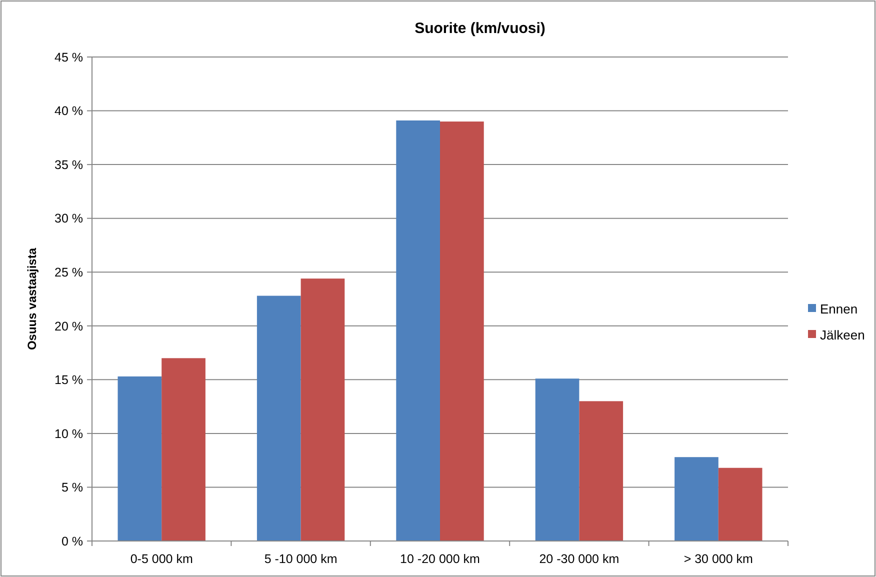 The width and height of the screenshot is (876, 577). Describe the element at coordinates (480, 28) in the screenshot. I see `chart-title: Suorite (km/vuosi)` at that location.